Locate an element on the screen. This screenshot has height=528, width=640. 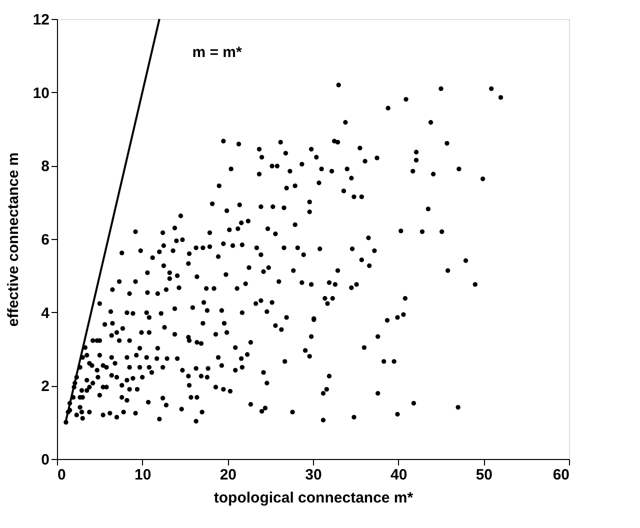
x-tick-label: 10 is located at coordinates (143, 475).